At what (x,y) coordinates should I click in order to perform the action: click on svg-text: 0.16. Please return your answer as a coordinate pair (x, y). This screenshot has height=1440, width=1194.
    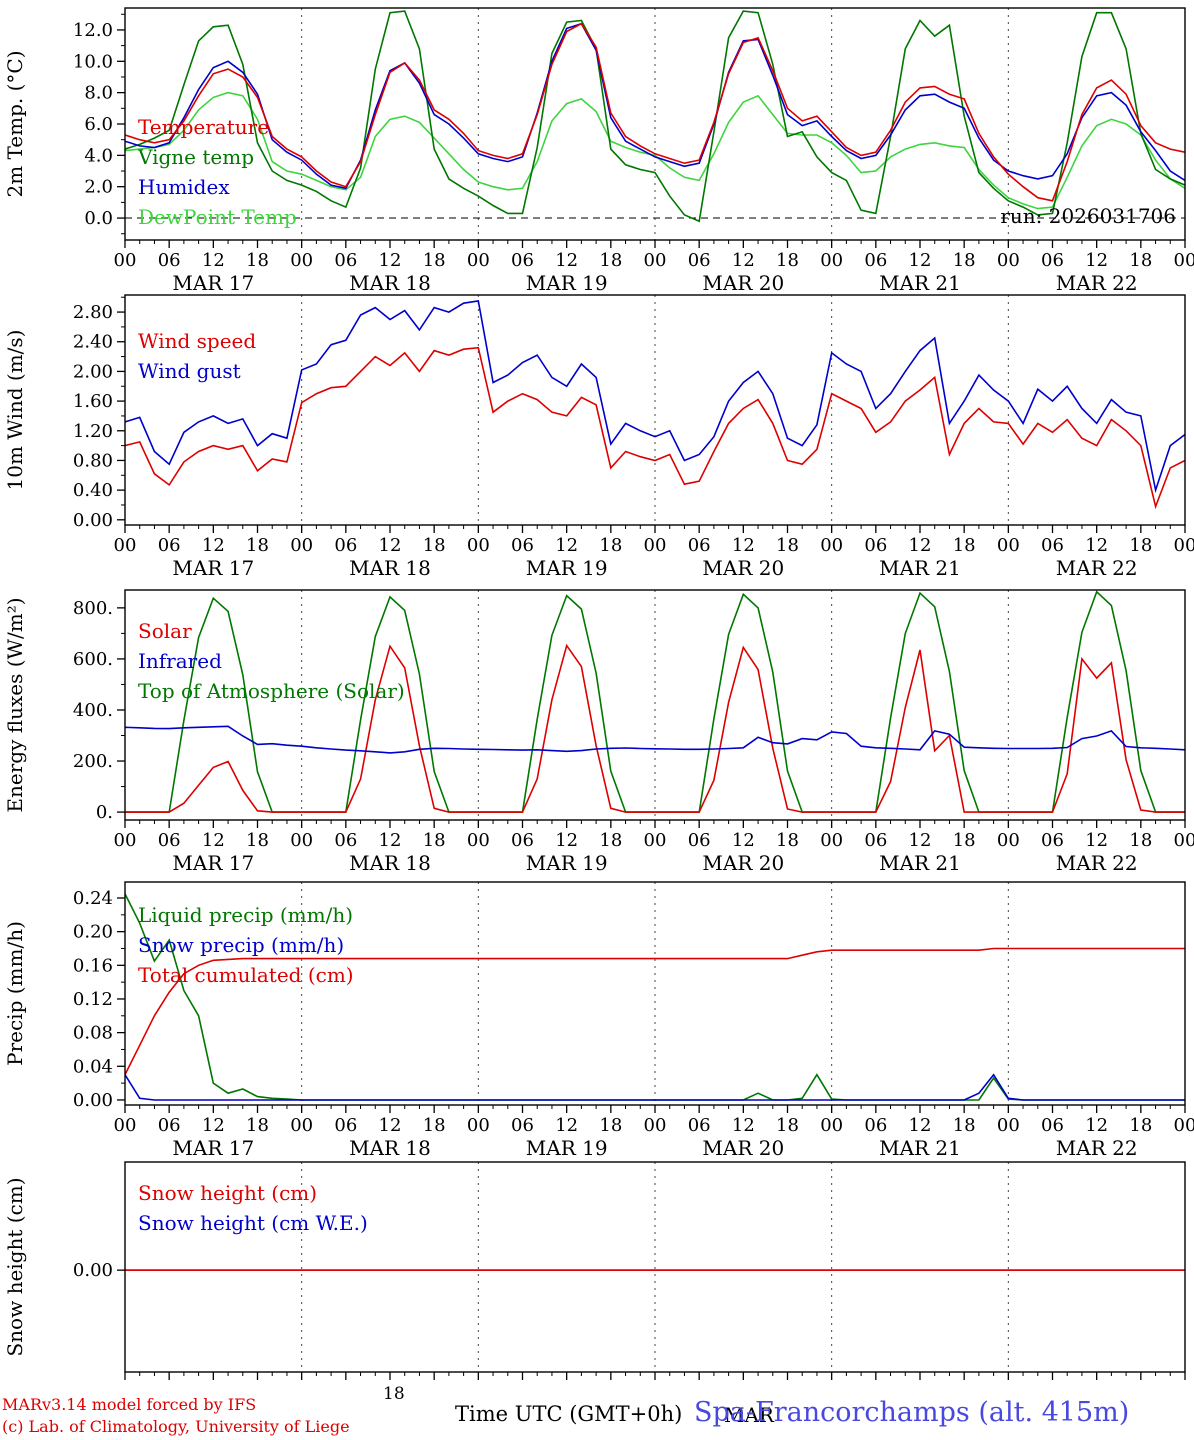
    Looking at the image, I should click on (93, 965).